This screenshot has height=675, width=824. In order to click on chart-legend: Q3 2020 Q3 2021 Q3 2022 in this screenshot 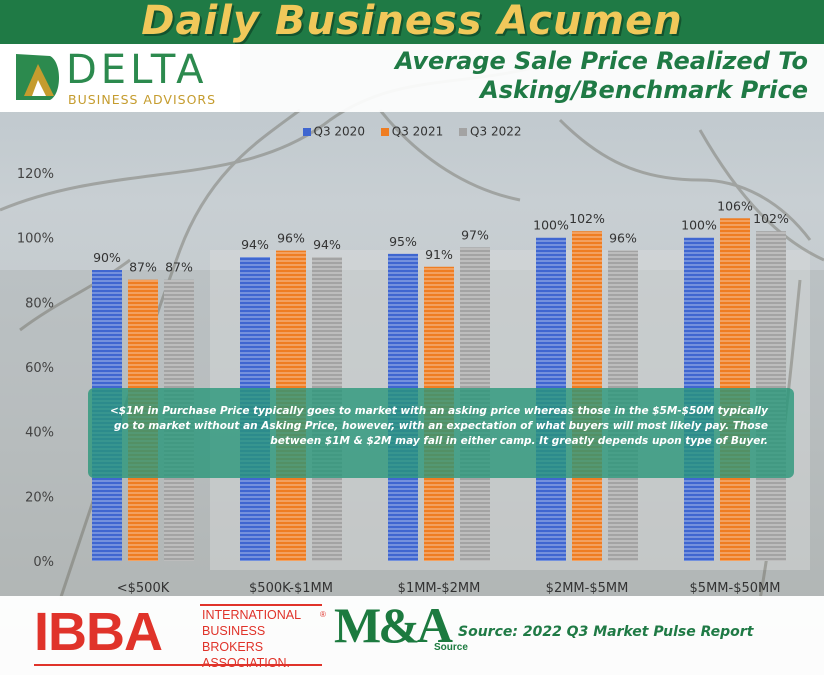, I will do `click(412, 131)`.